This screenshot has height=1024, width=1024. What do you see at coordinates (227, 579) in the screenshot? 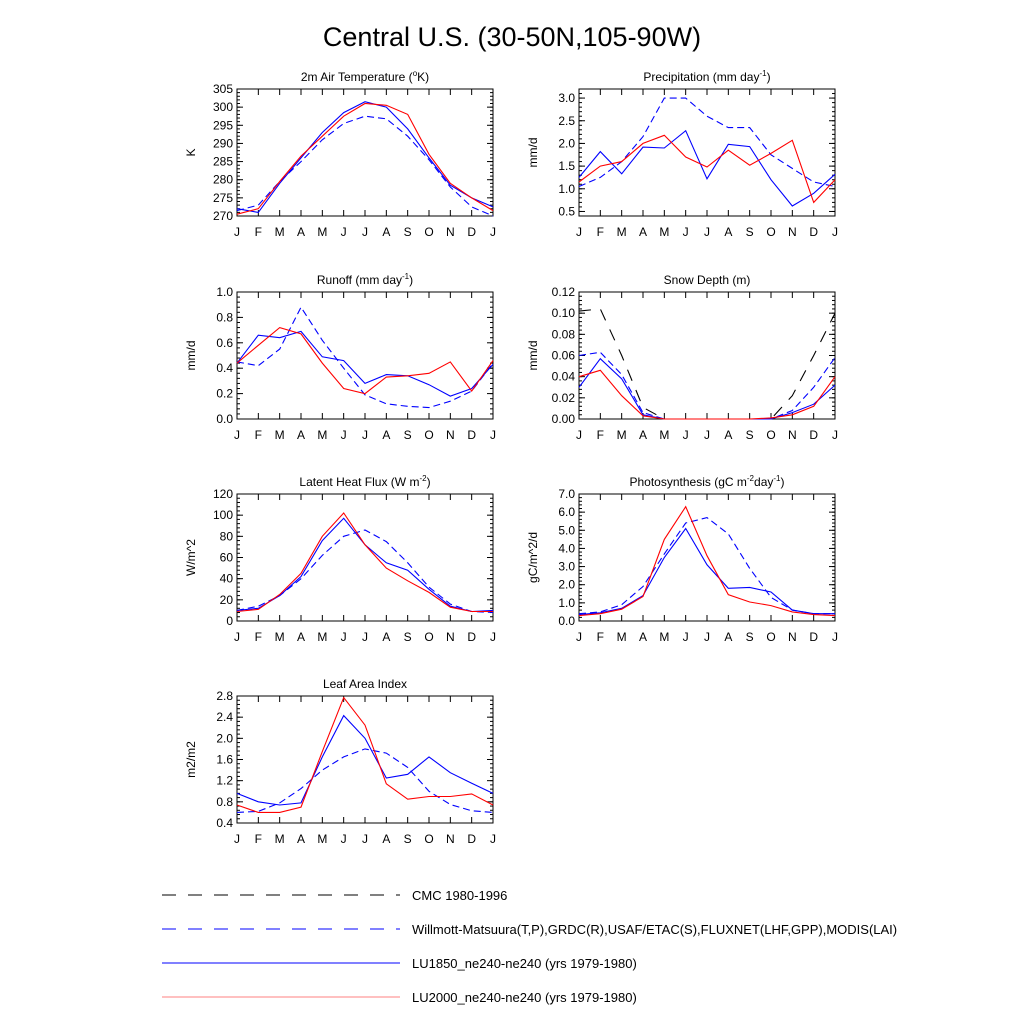
I see `y-tick-label: 40` at bounding box center [227, 579].